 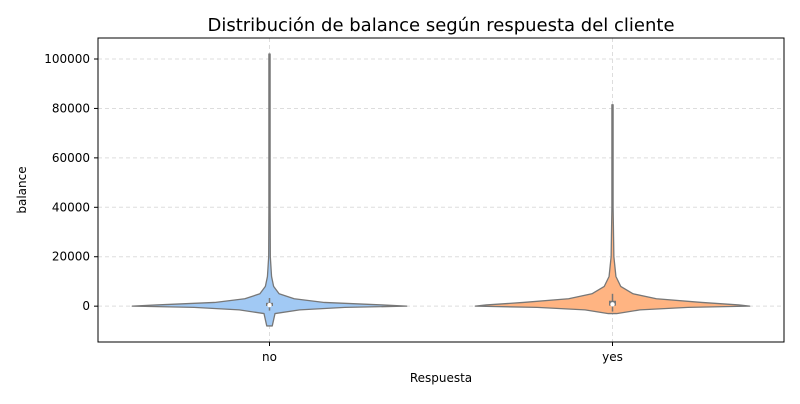 What do you see at coordinates (86, 306) in the screenshot?
I see `y-tick-label: 0` at bounding box center [86, 306].